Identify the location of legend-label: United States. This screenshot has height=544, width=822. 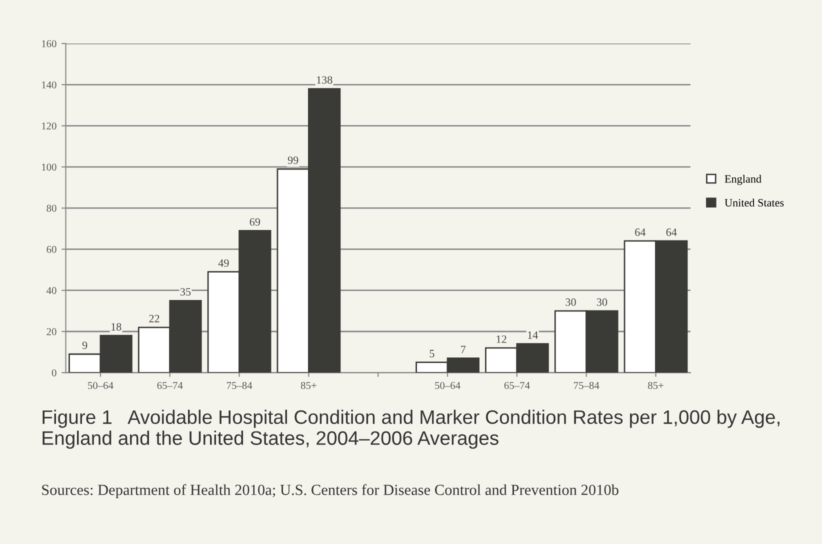
(754, 202).